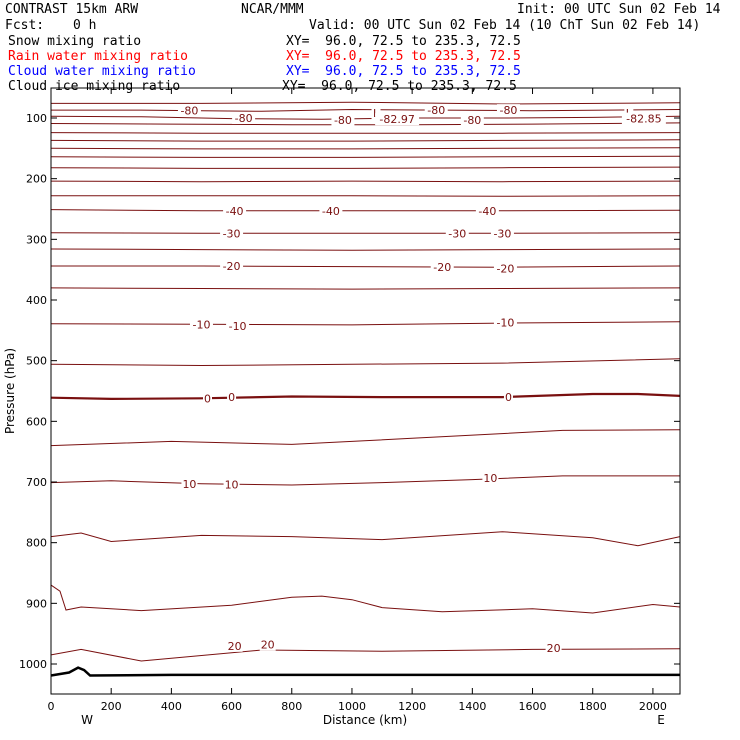 The width and height of the screenshot is (740, 740). Describe the element at coordinates (85, 25) in the screenshot. I see `fcst-value: 0 h` at that location.